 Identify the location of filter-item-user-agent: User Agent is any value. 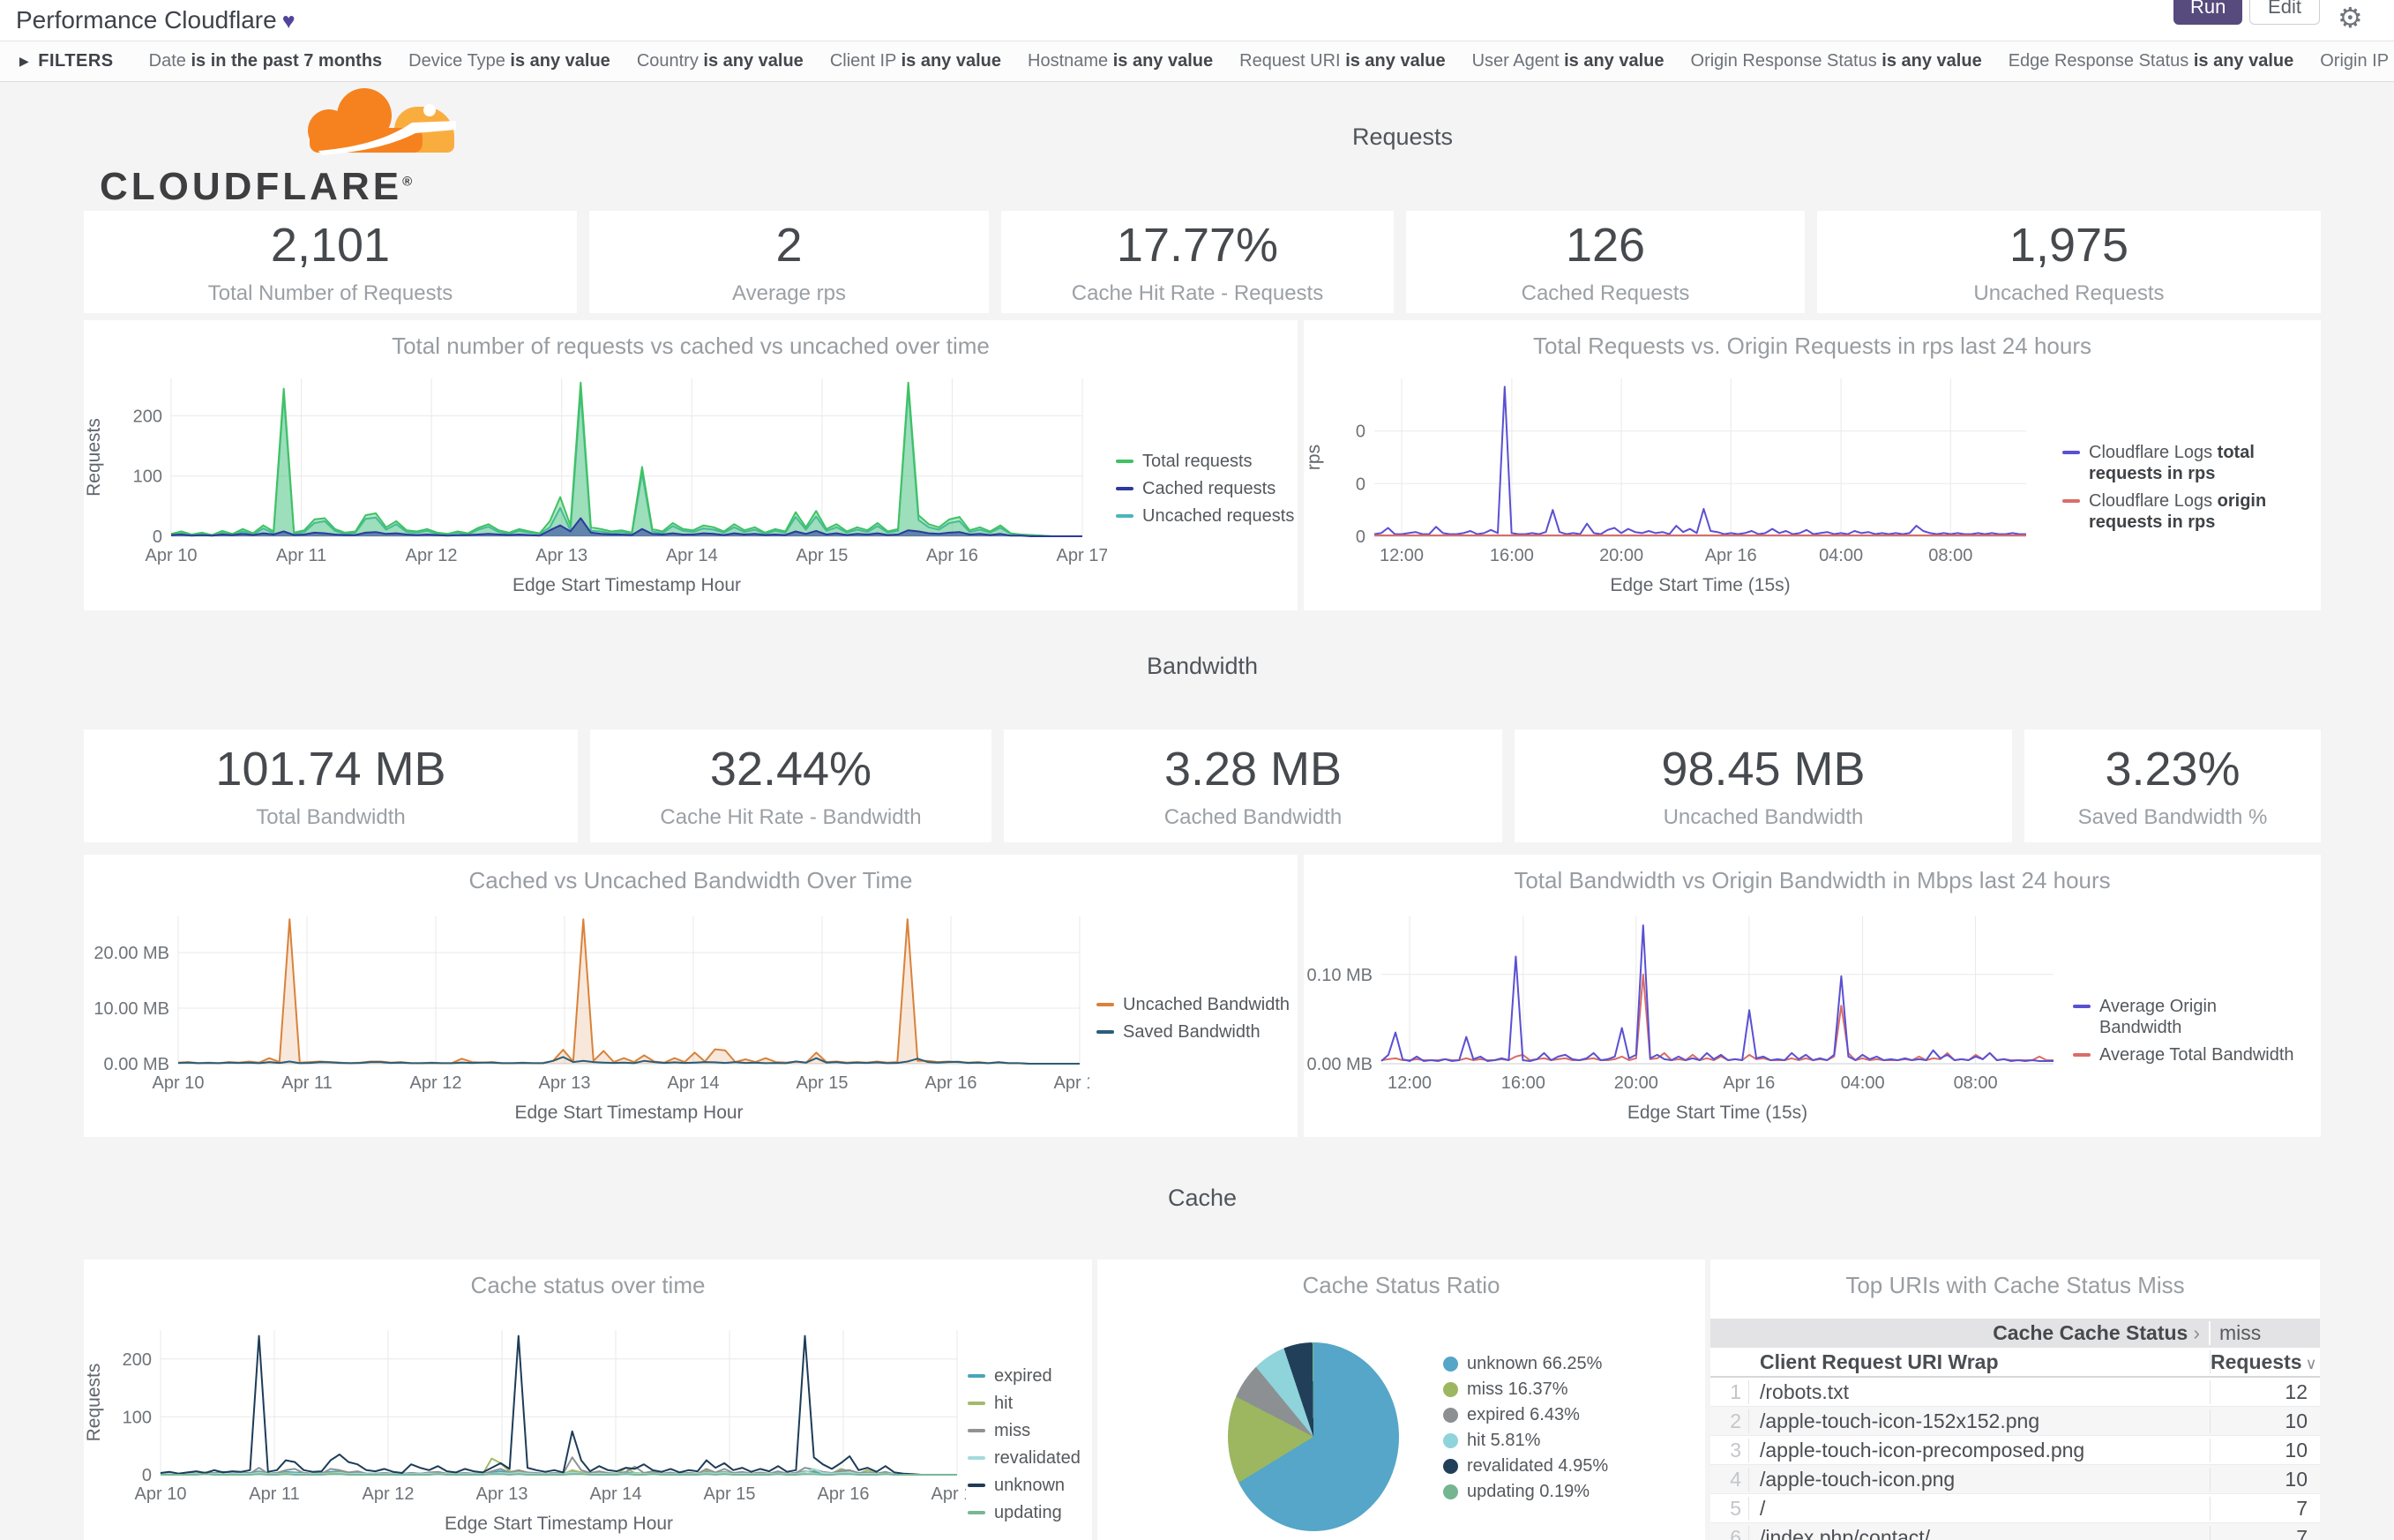
(1568, 61).